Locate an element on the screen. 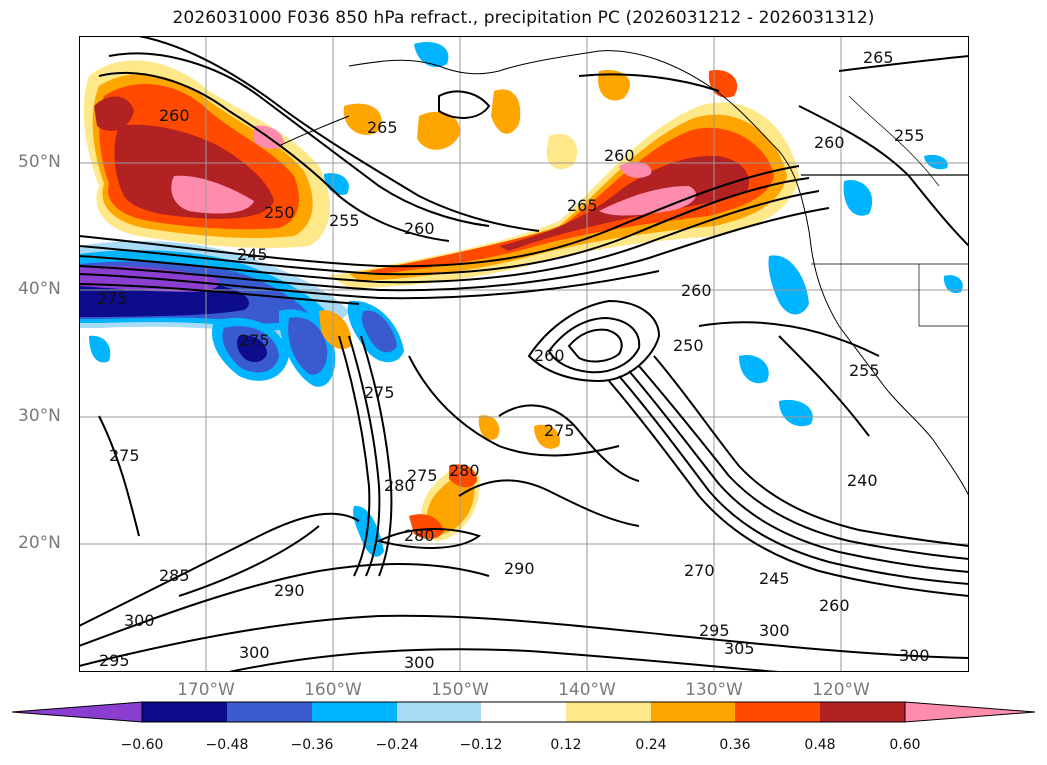  colorbar-extend-low is located at coordinates (77, 712).